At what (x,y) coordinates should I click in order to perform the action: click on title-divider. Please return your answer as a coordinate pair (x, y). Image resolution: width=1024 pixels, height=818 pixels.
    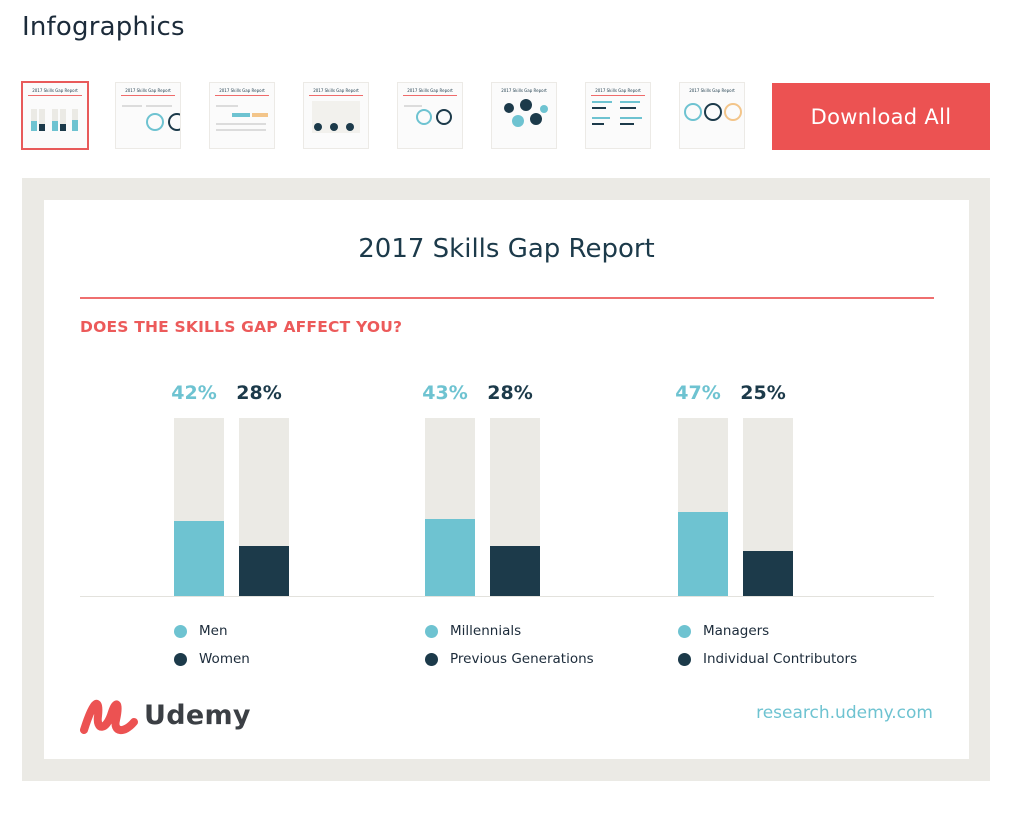
    Looking at the image, I should click on (507, 298).